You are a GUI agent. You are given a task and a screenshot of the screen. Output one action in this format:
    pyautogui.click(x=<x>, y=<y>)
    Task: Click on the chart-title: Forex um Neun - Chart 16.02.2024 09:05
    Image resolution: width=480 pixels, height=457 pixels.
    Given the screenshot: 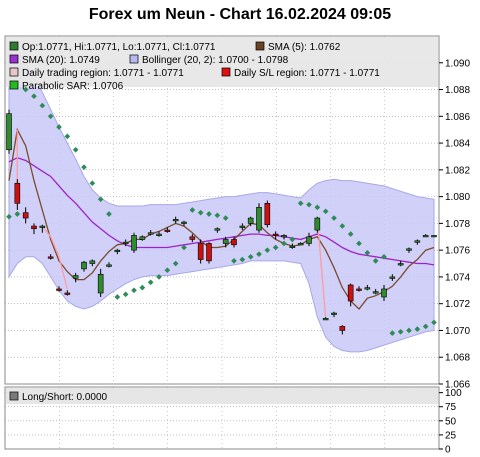 What is the action you would take?
    pyautogui.click(x=240, y=14)
    